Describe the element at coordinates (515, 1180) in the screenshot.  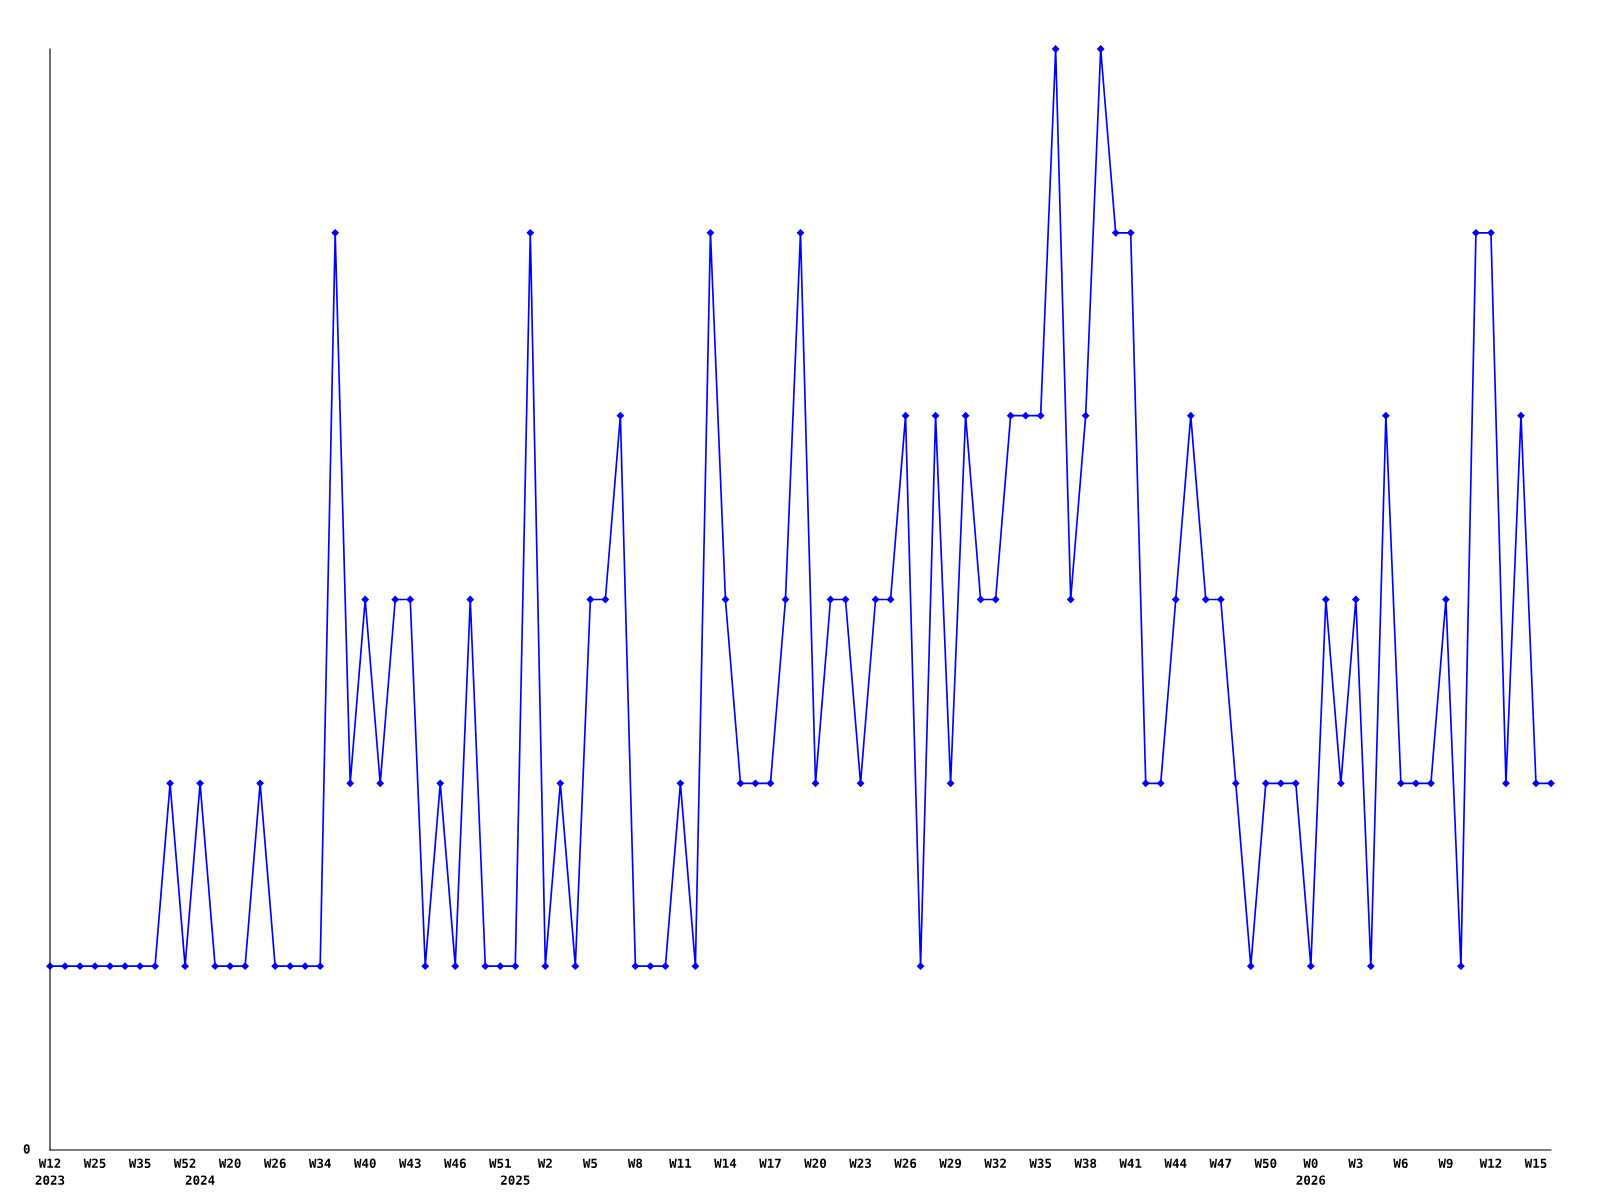
I see `x-tick-label: 2025` at that location.